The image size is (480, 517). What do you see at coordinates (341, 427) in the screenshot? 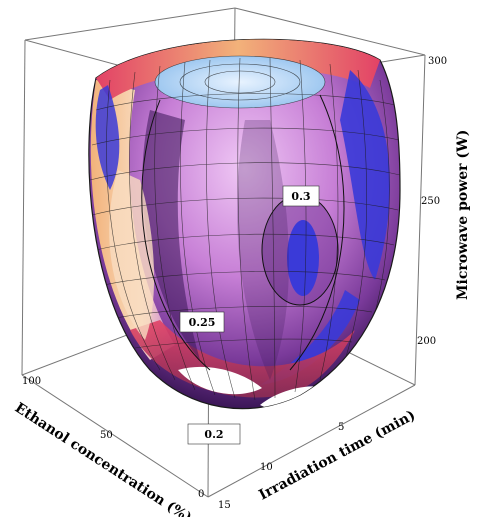
I see `y-tick-5: 5` at bounding box center [341, 427].